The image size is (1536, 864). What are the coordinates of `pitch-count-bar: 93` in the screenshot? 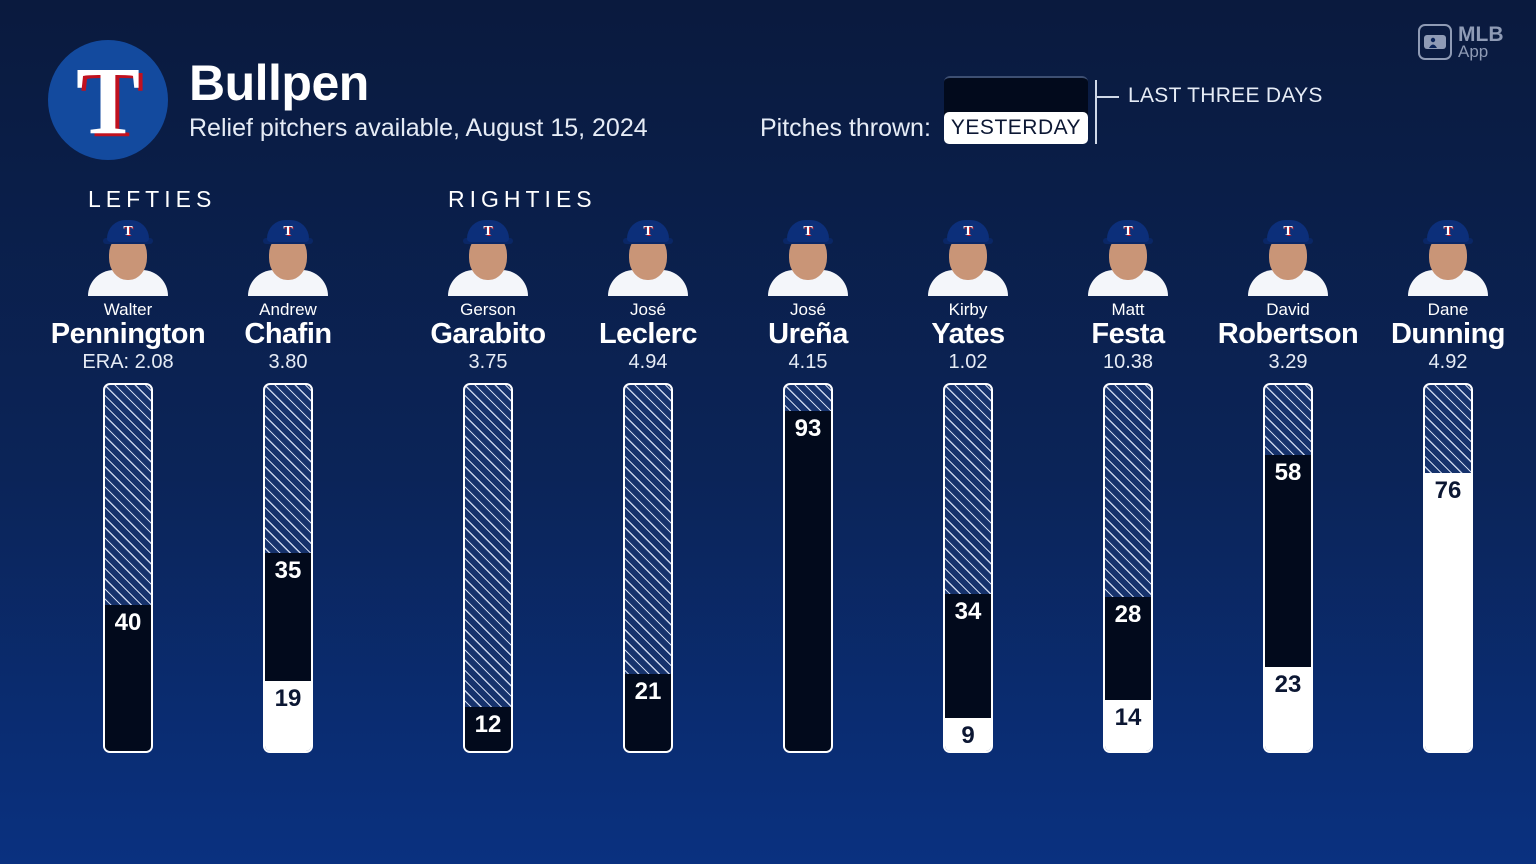 It's located at (808, 568).